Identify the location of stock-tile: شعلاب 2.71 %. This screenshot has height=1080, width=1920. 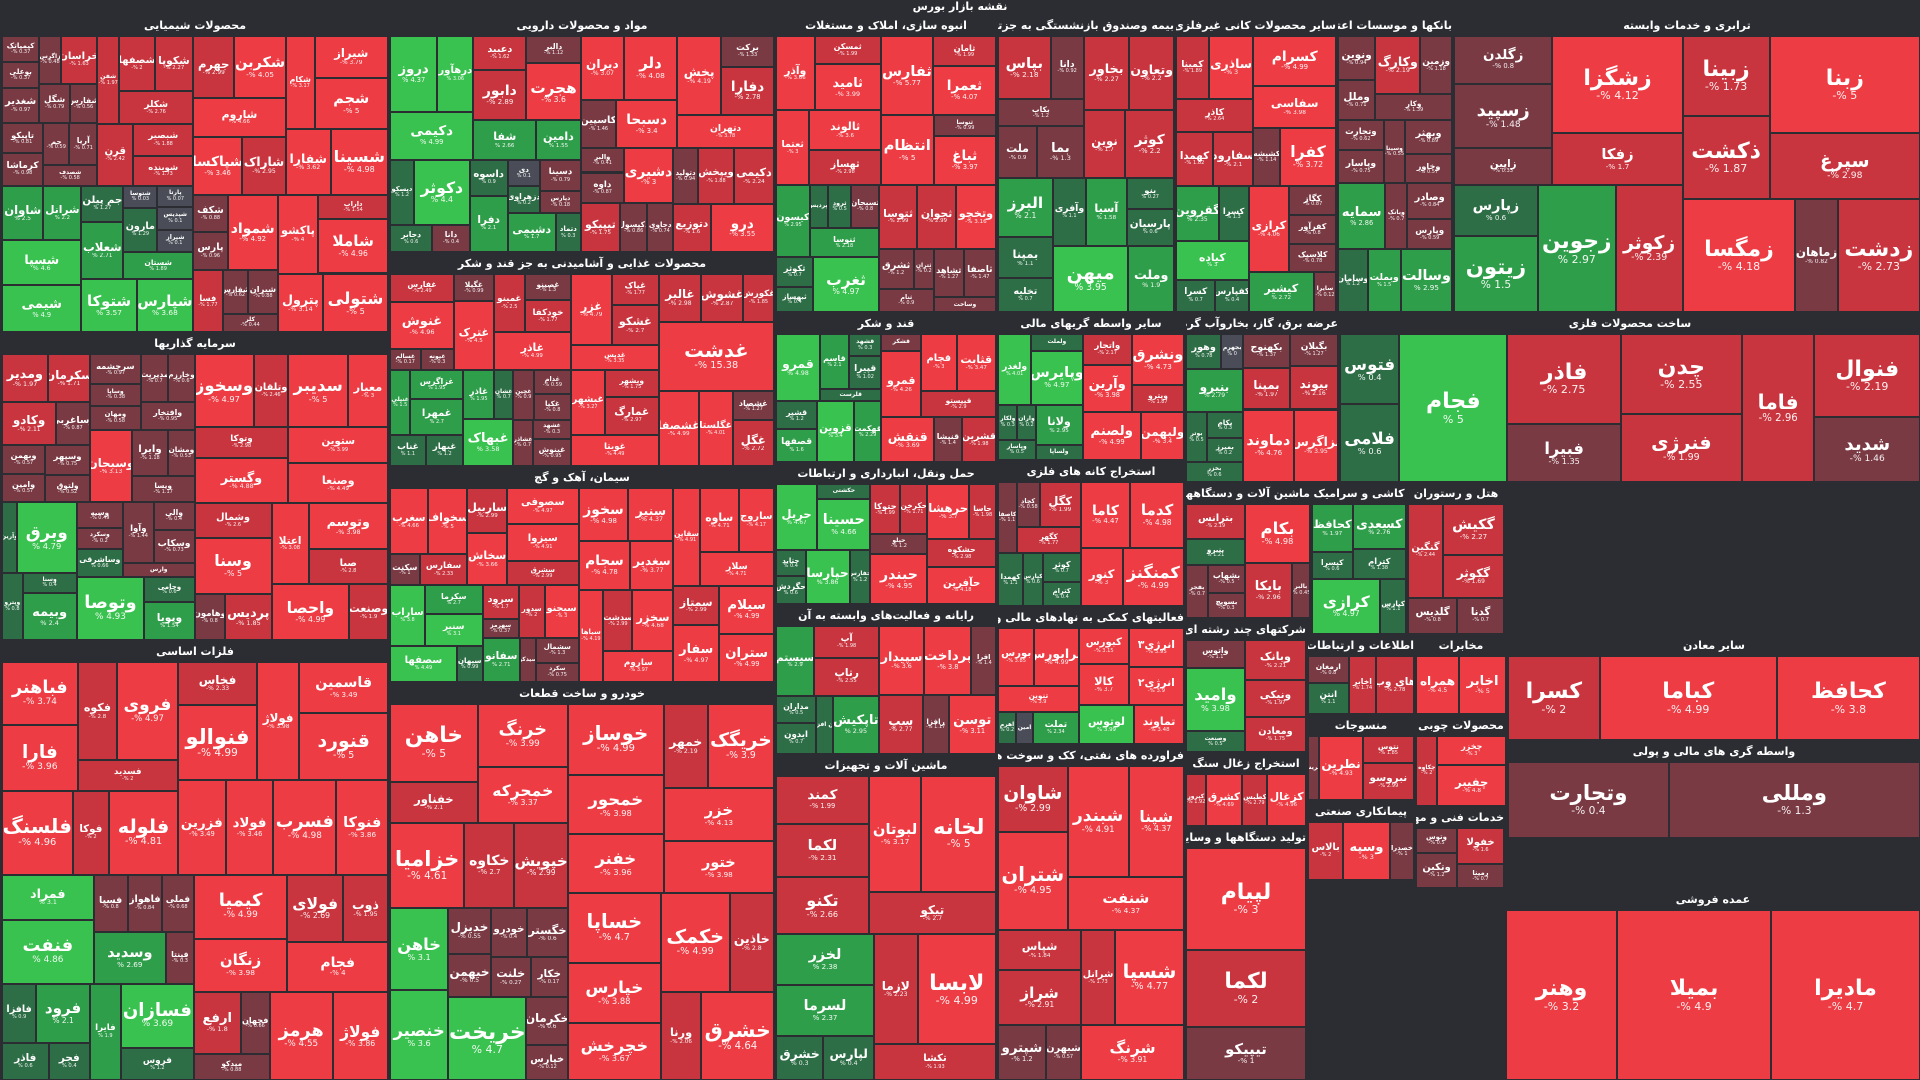
(102, 250).